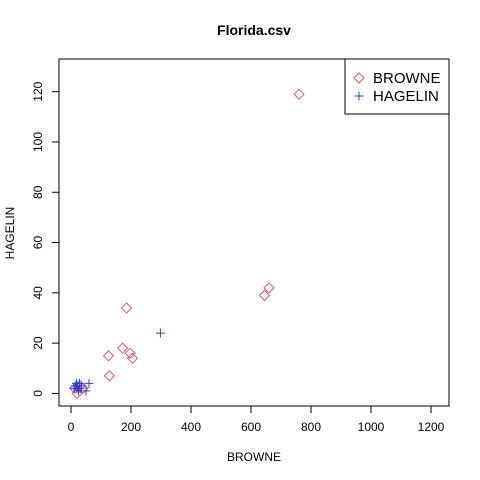  I want to click on y-tick-label: 120, so click(38, 91).